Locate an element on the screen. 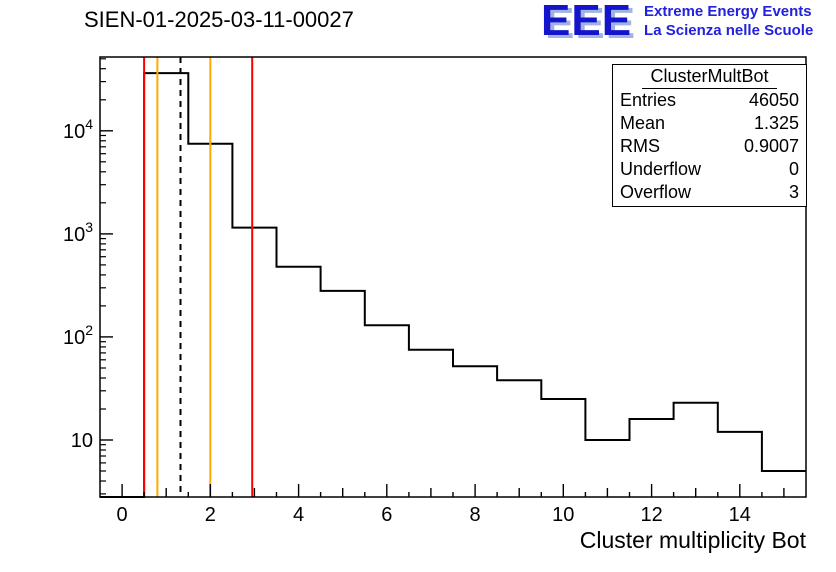  stats-row-overflow: Overflow 3 is located at coordinates (709, 193).